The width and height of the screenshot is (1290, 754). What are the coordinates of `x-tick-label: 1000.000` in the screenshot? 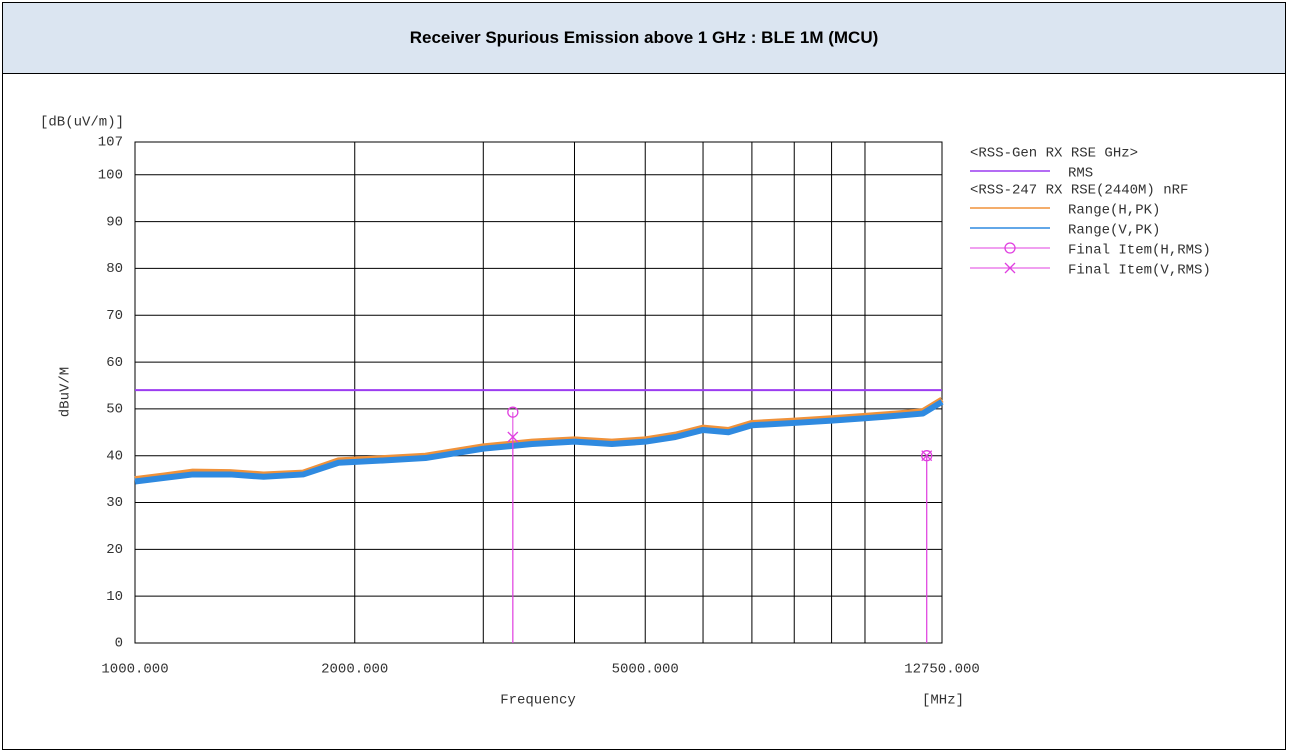 It's located at (134, 670).